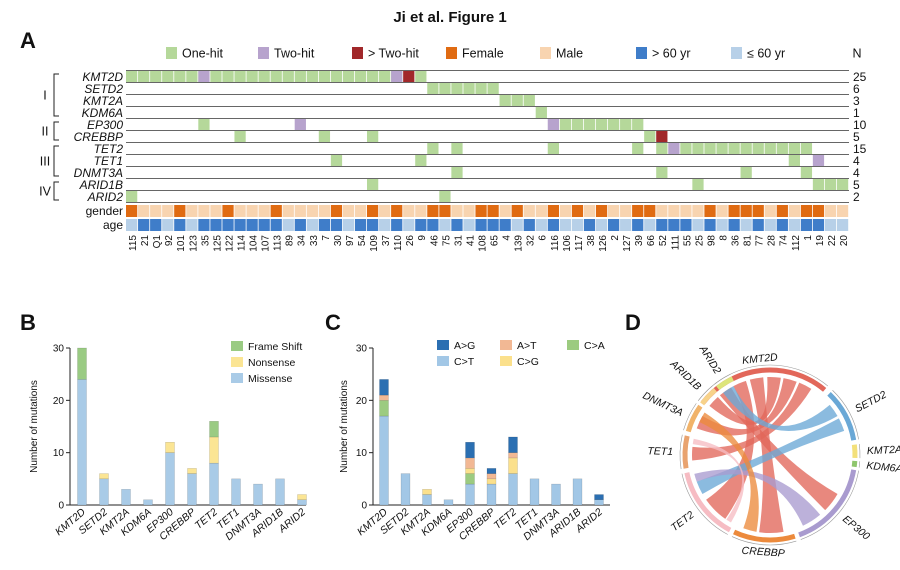  I want to click on sample-id-label: 106, so click(567, 243).